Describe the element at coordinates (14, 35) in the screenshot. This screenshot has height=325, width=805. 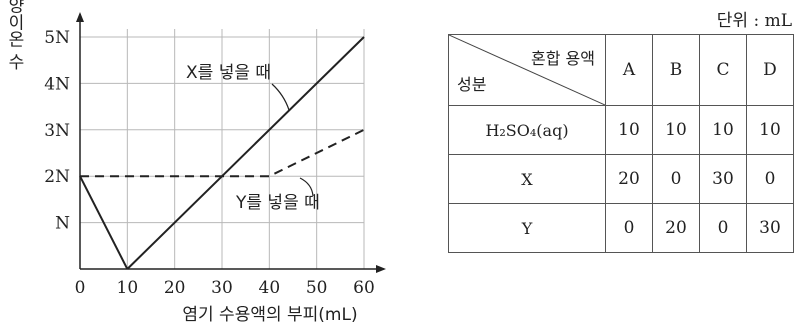
I see `y-axis-label: 총 양이온 수` at that location.